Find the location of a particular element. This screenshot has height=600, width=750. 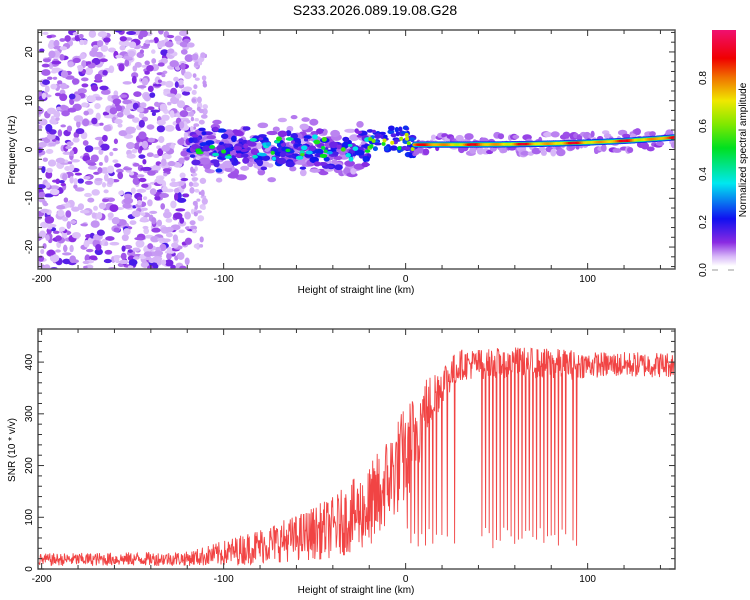

colorbar-tick-label: 0.8 is located at coordinates (703, 78).